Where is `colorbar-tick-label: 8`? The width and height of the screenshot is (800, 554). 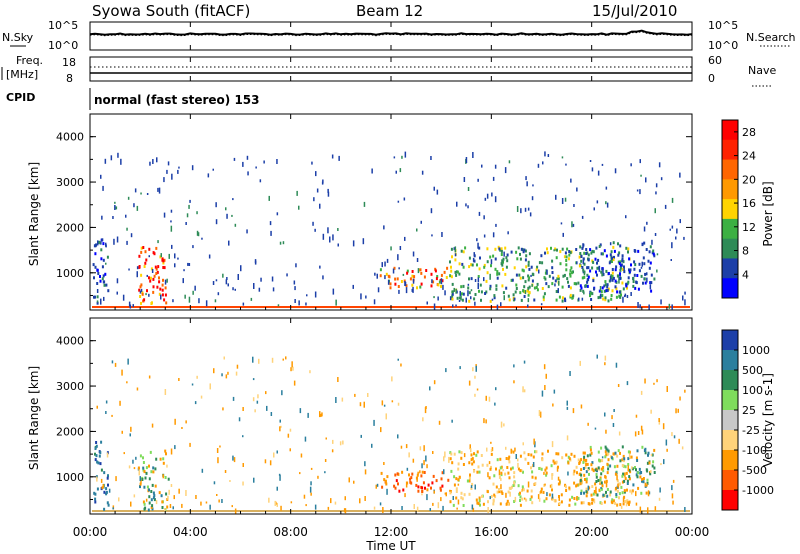
colorbar-tick-label: 8 is located at coordinates (745, 251).